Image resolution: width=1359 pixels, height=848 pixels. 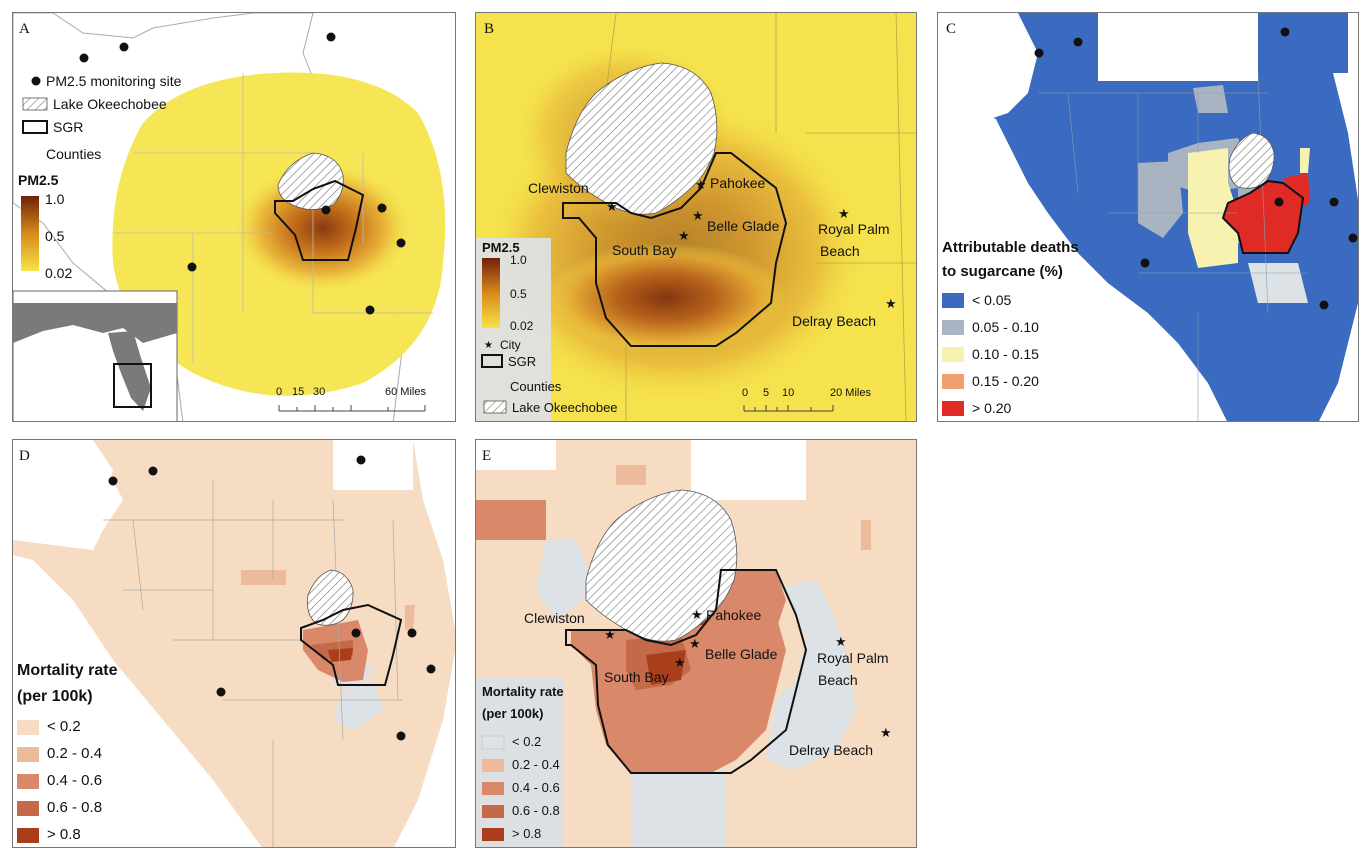 What do you see at coordinates (745, 393) in the screenshot?
I see `scale-tick: 0` at bounding box center [745, 393].